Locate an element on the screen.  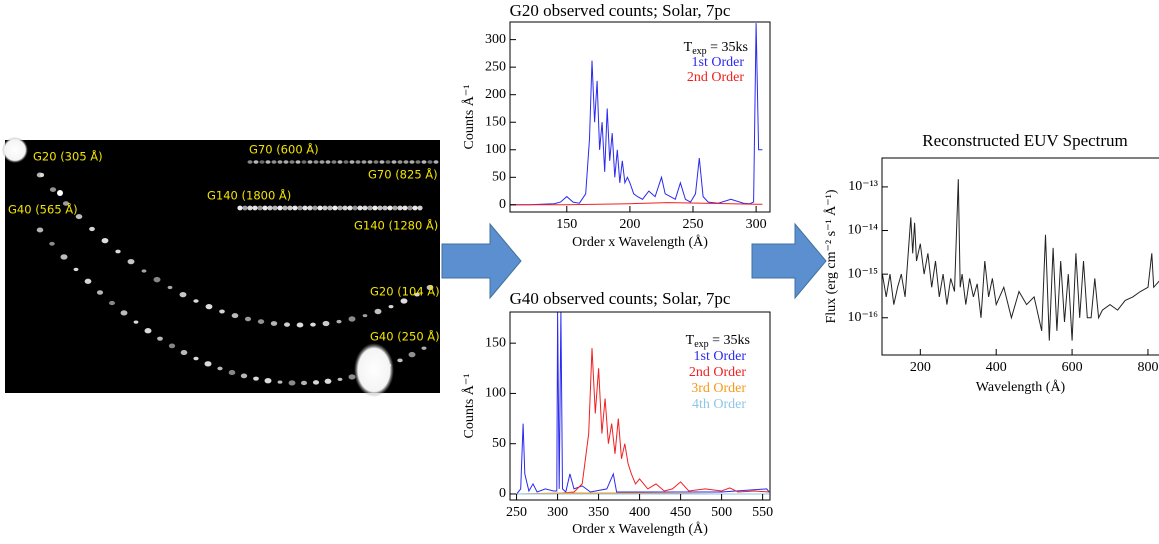
y-tick-label: 300 is located at coordinates (495, 39).